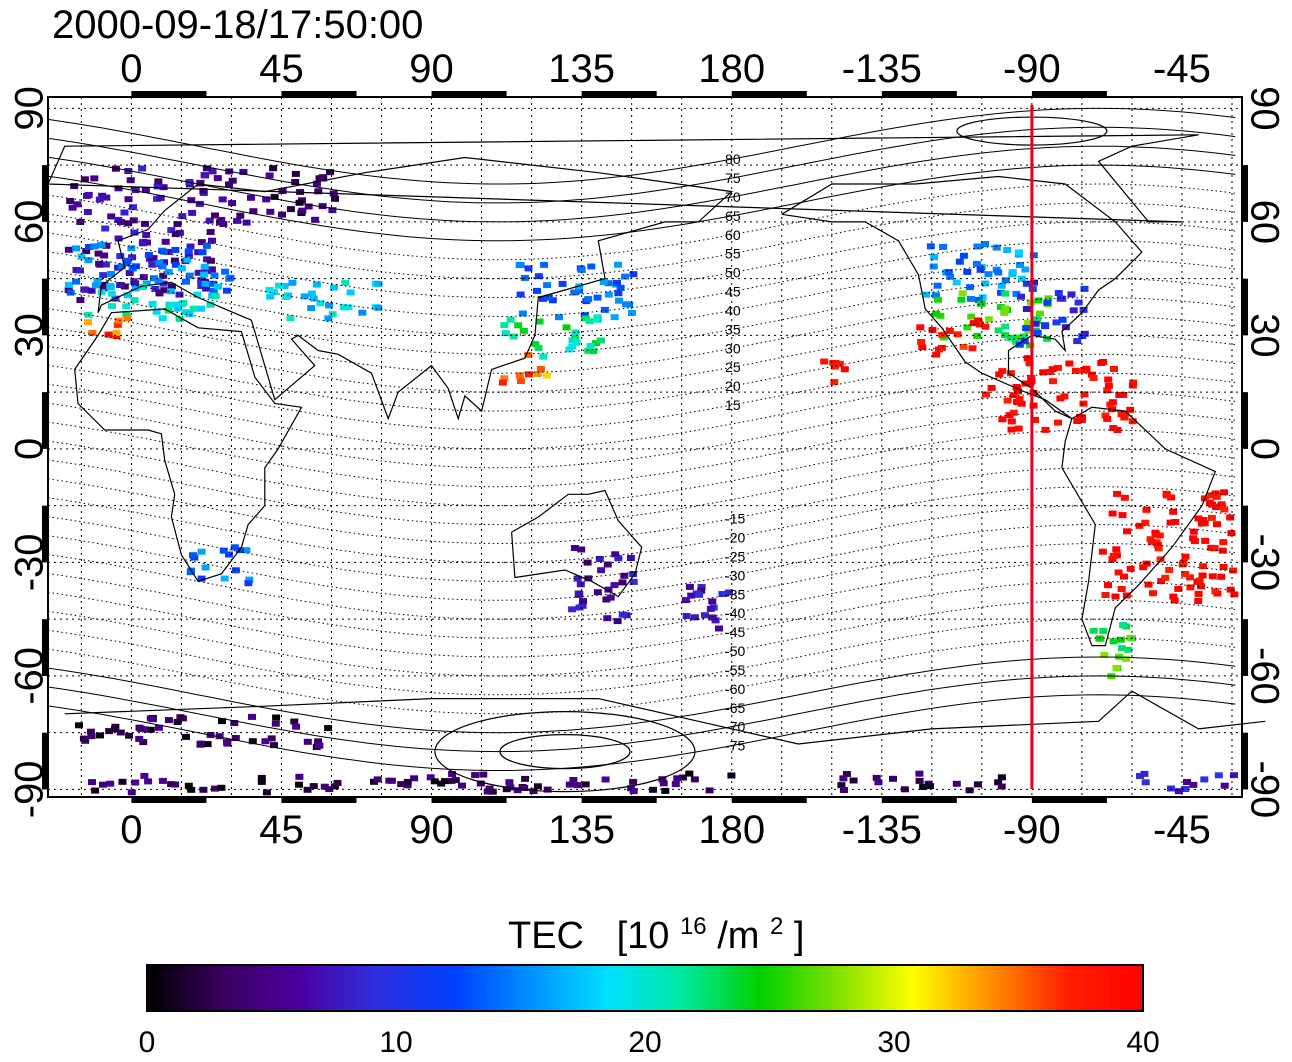  Describe the element at coordinates (733, 386) in the screenshot. I see `mlat-label: 20` at that location.